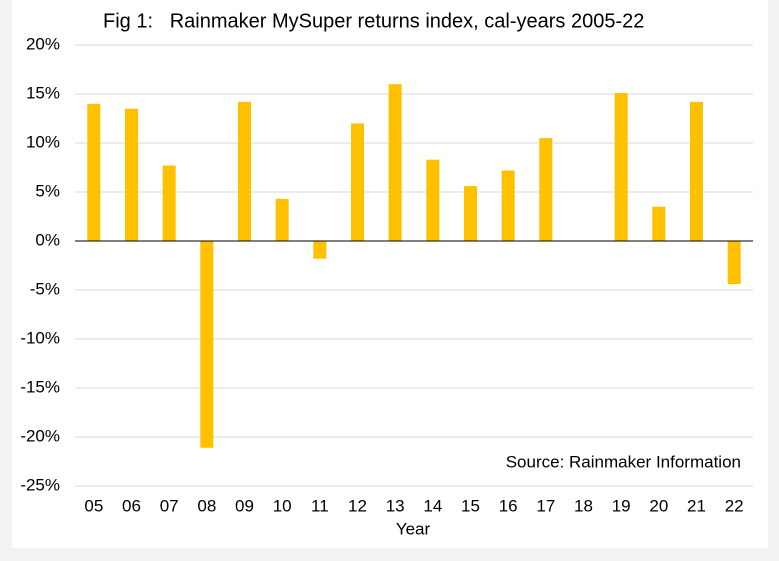 Image resolution: width=779 pixels, height=561 pixels. I want to click on x-axis-title: Year, so click(413, 528).